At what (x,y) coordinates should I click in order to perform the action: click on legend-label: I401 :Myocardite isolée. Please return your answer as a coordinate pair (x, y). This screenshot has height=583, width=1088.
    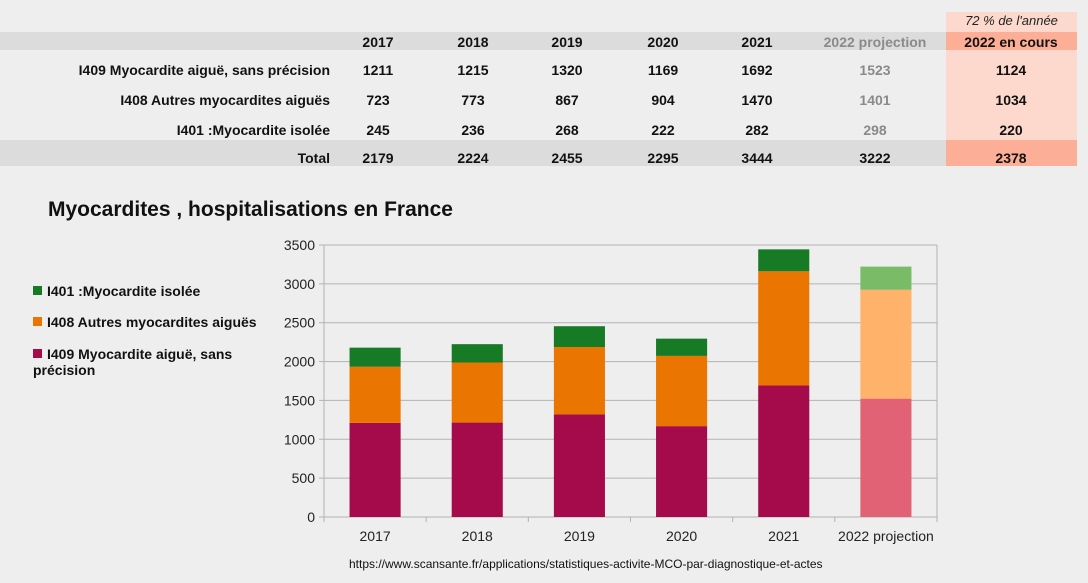
    Looking at the image, I should click on (124, 291).